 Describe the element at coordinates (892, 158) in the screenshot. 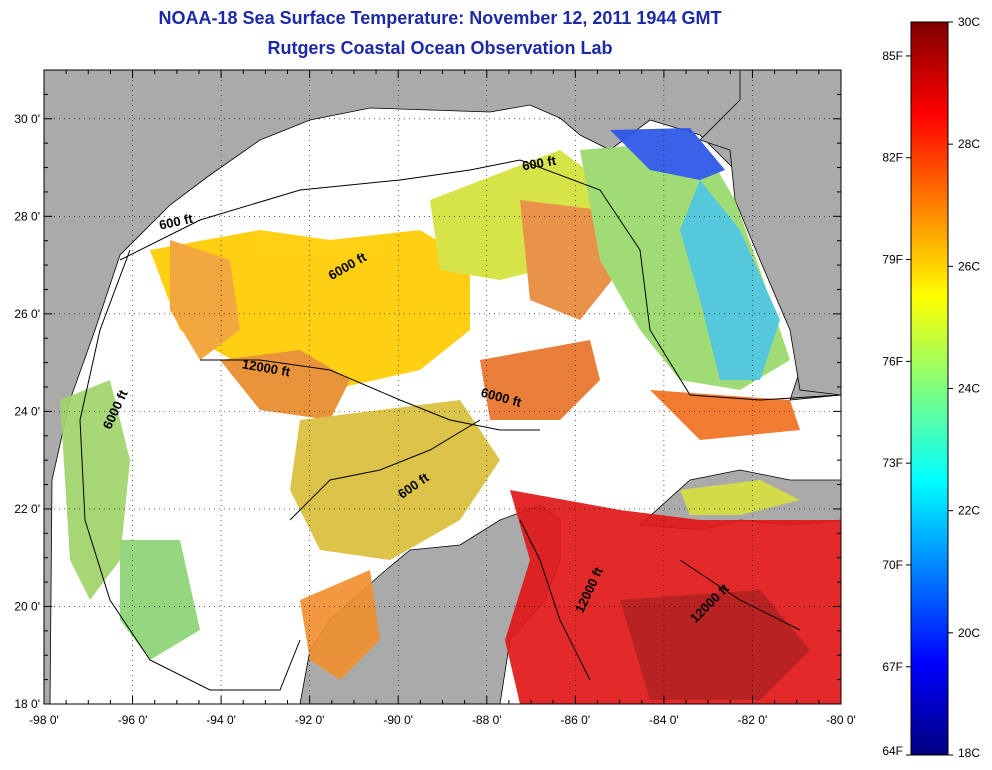

I see `colorbar-f-label: 82F` at that location.